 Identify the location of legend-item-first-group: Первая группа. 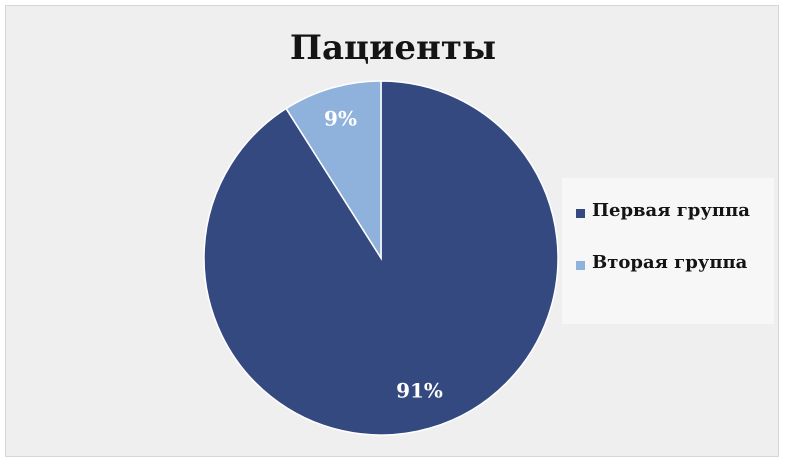
(668, 226).